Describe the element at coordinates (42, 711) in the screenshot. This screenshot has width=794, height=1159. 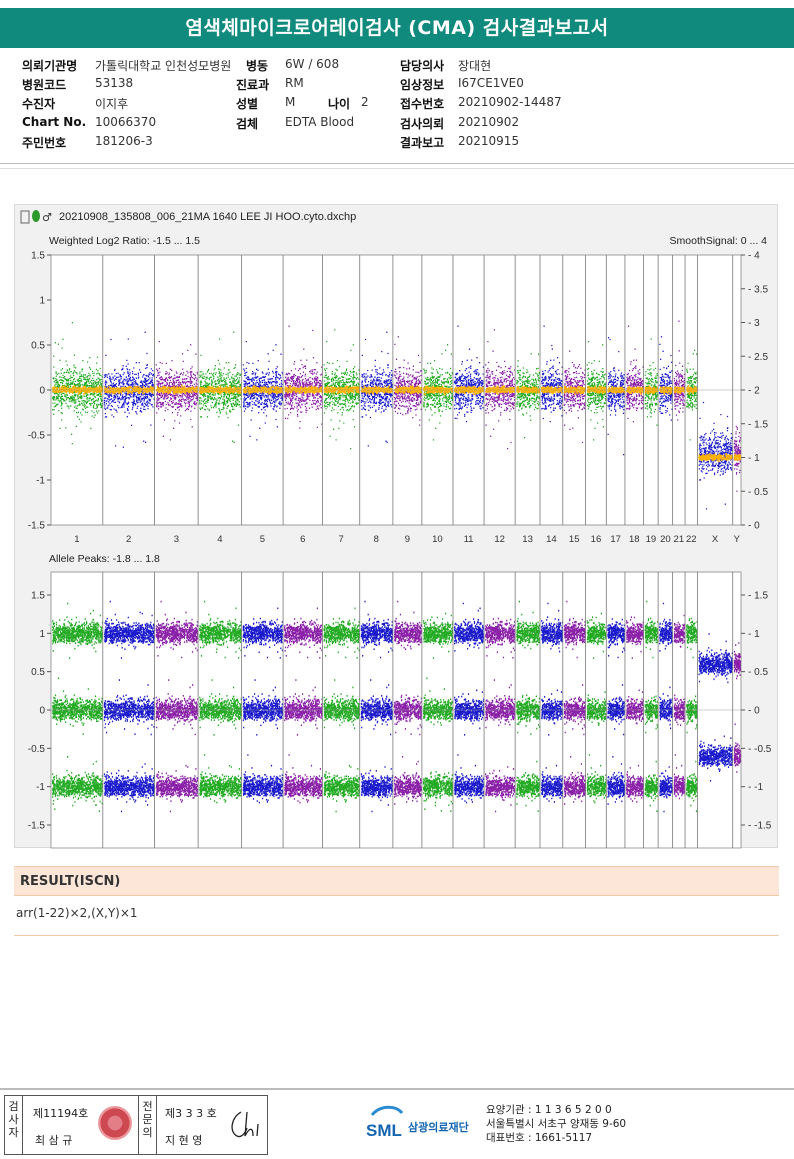
I see `y-tick-label: 0` at that location.